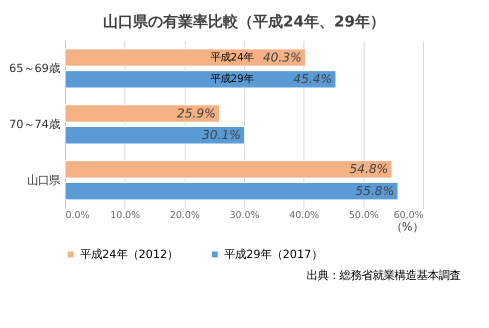 Image resolution: width=489 pixels, height=328 pixels. What do you see at coordinates (43, 181) in the screenshot?
I see `y-tick-label: 山口県` at bounding box center [43, 181].